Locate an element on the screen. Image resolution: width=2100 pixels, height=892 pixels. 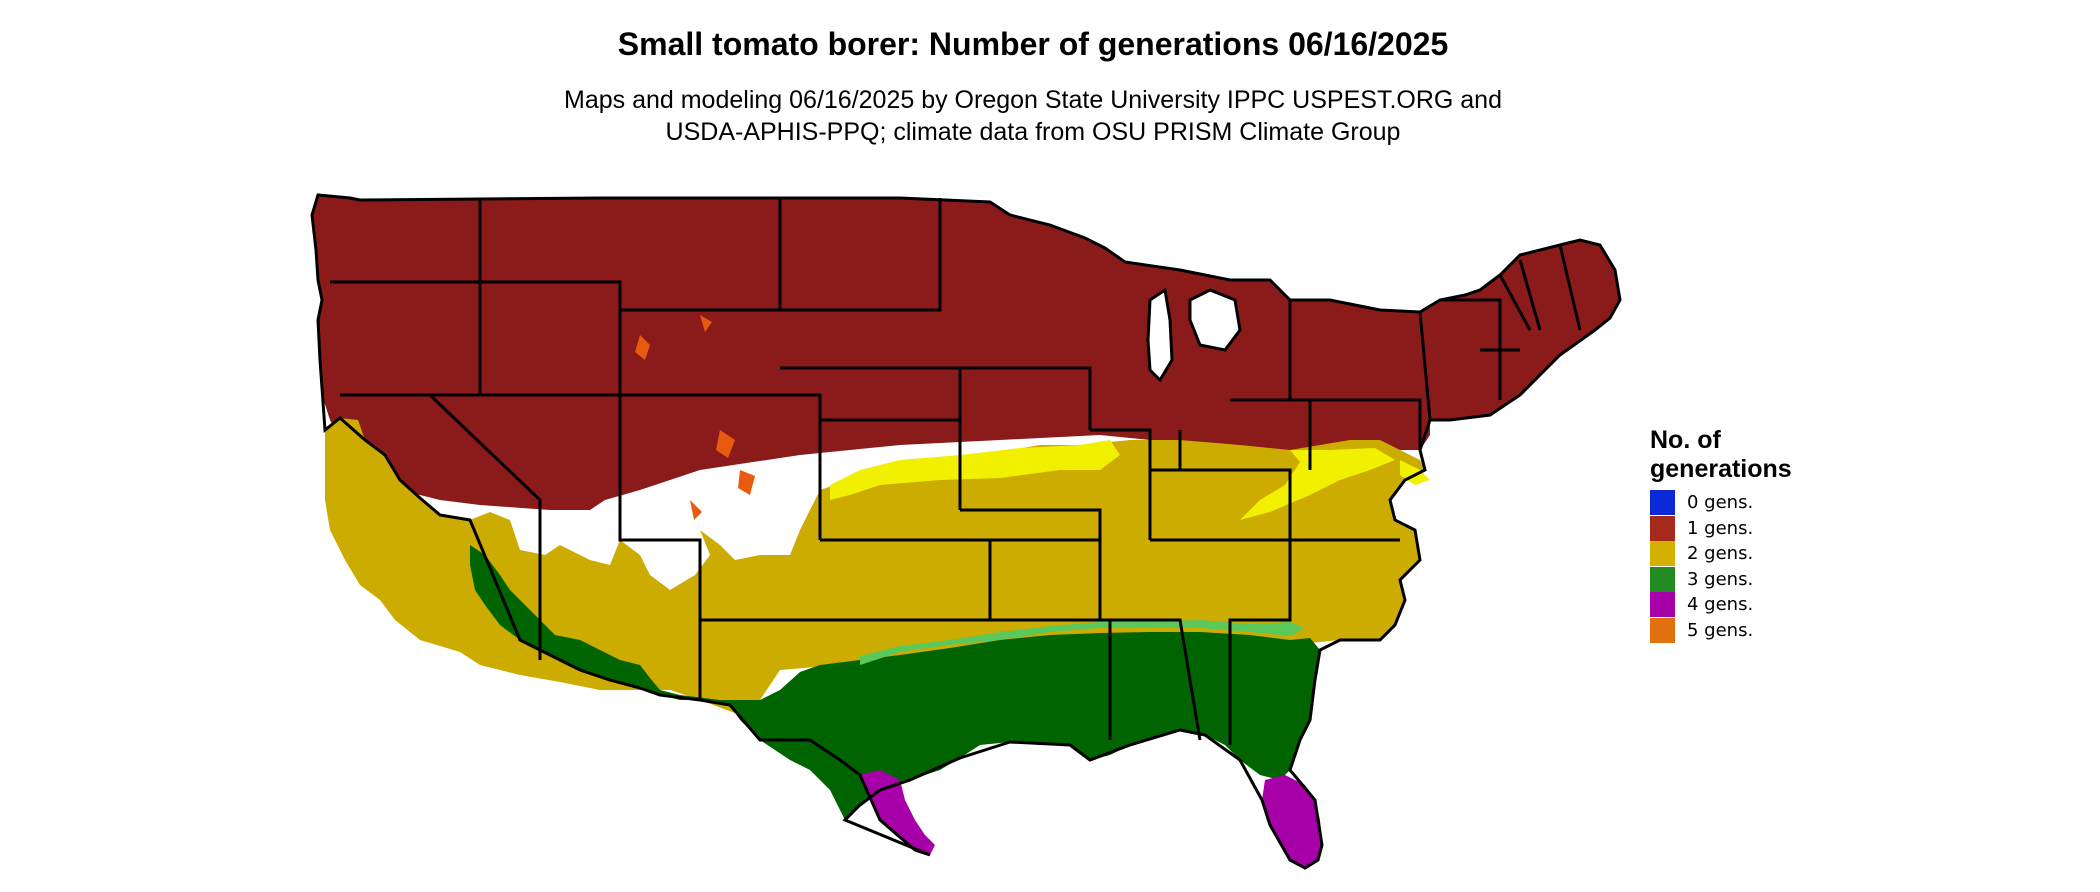
legend-item: 4 gens. is located at coordinates (1750, 605).